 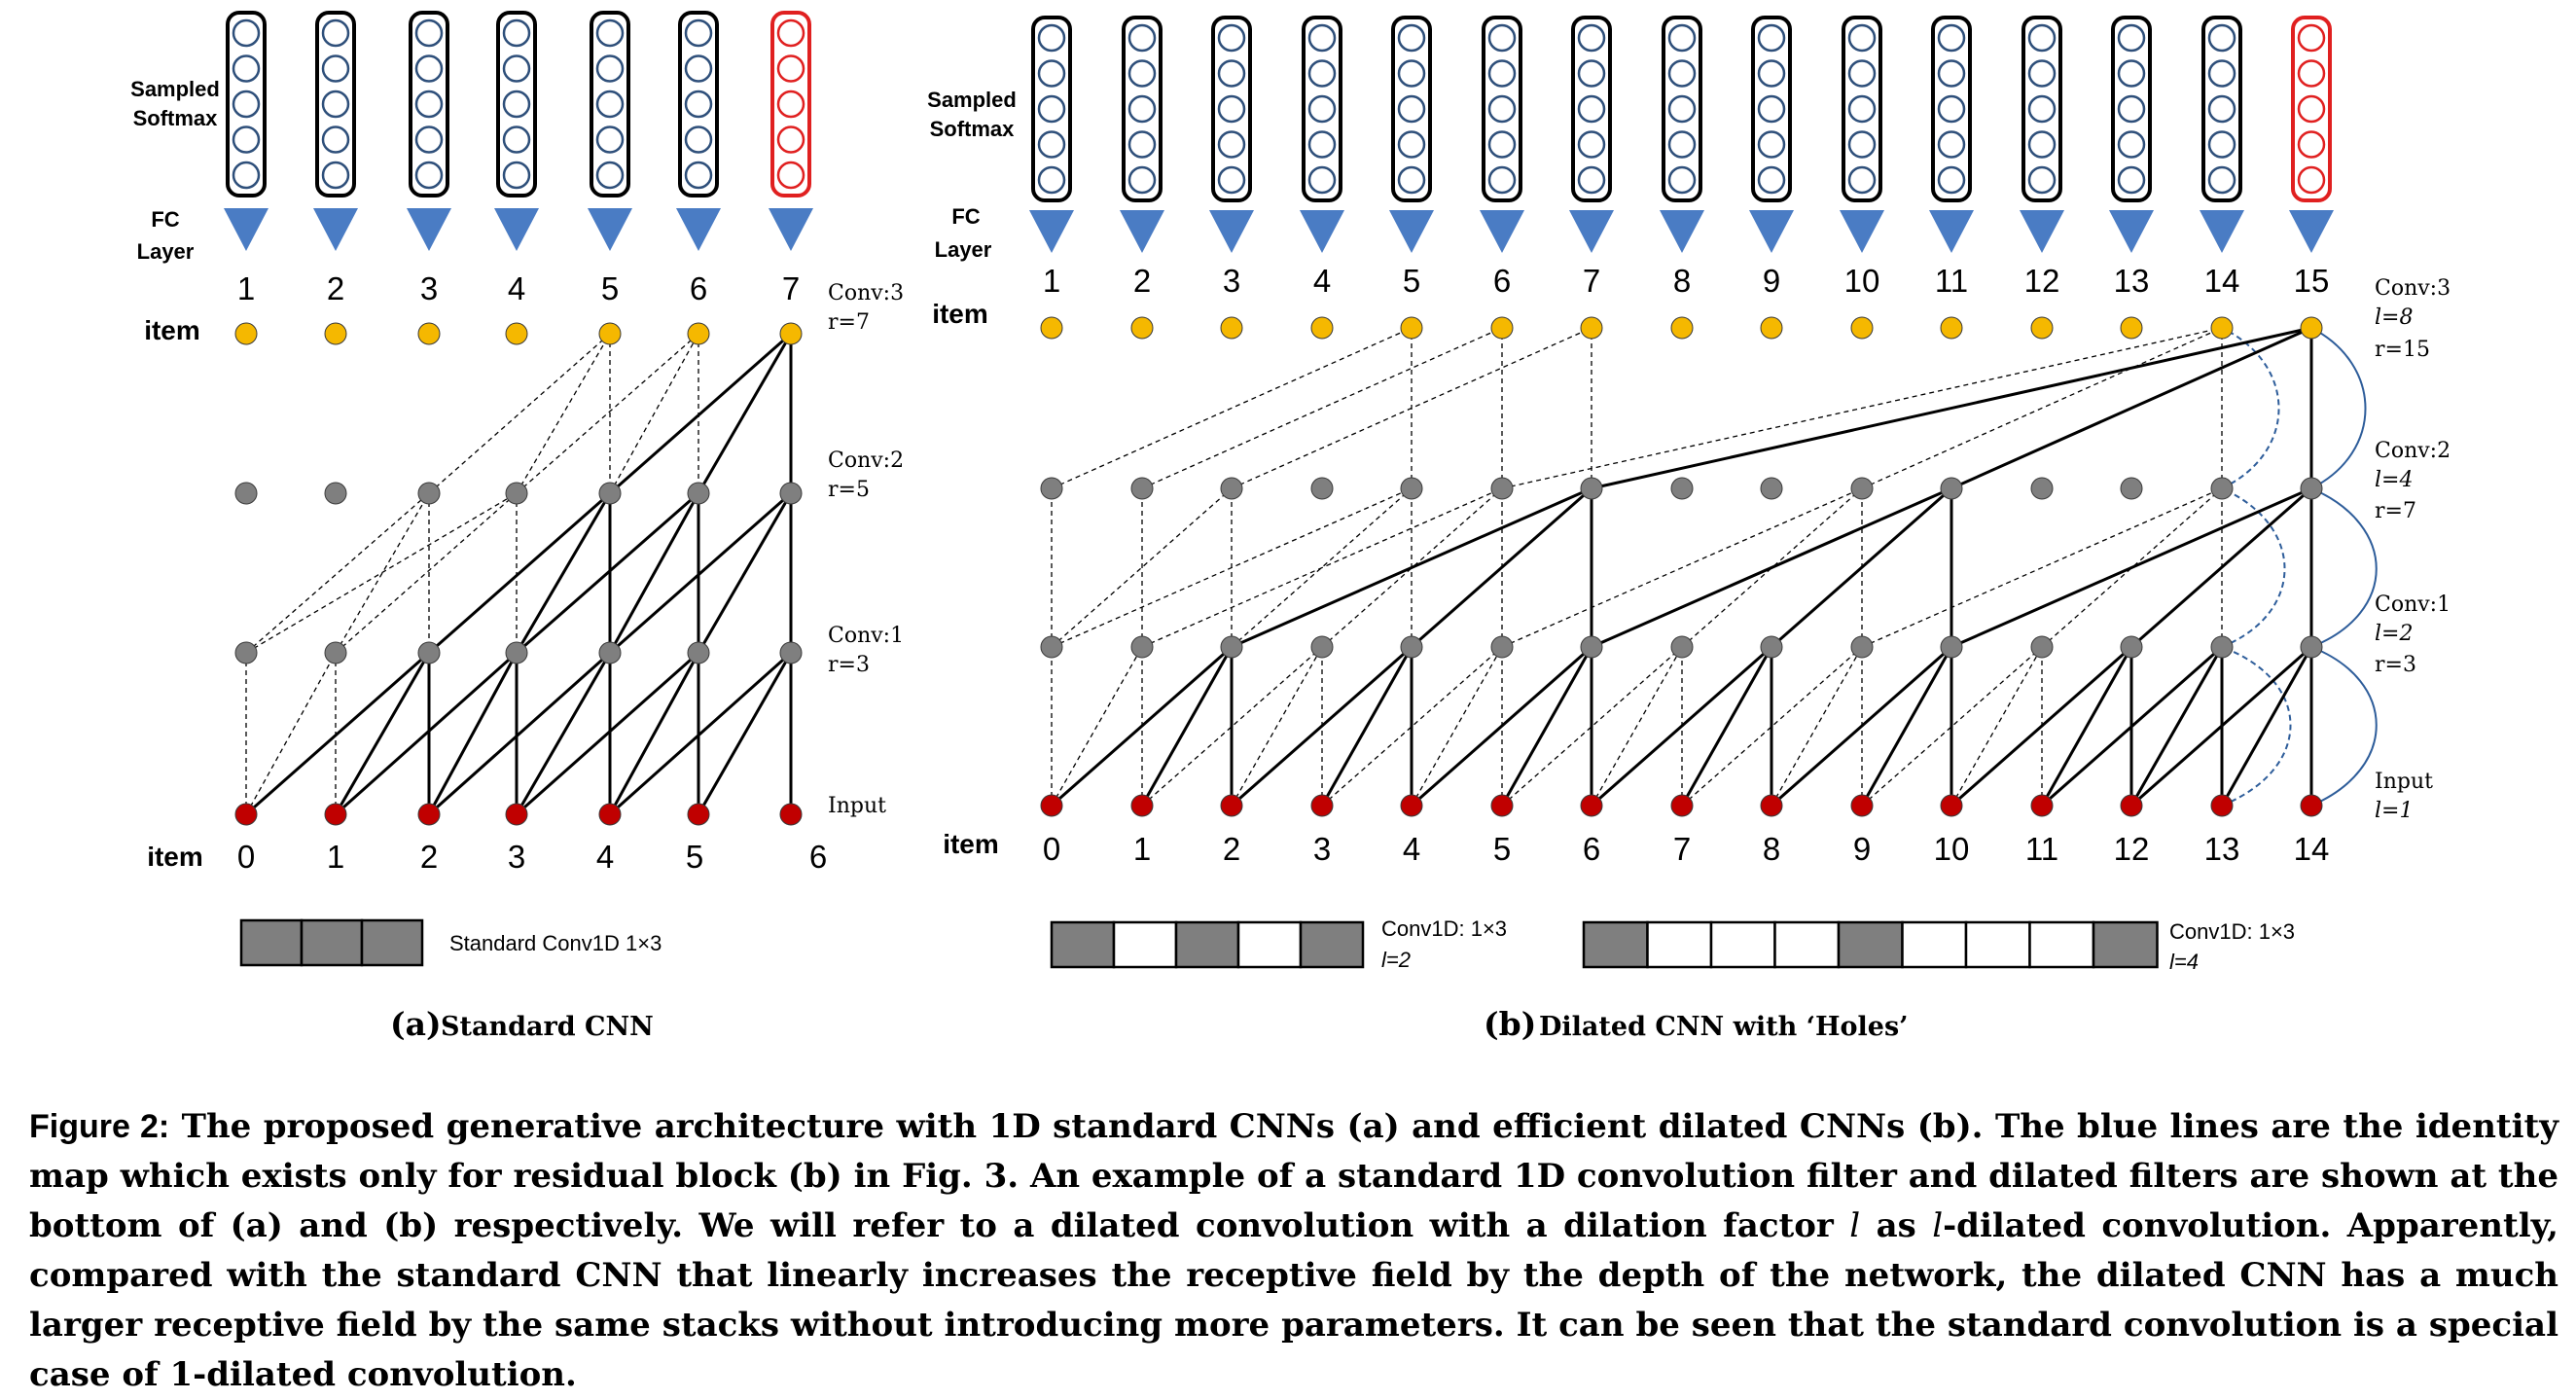 What do you see at coordinates (1444, 928) in the screenshot?
I see `b-filter1-label: Conv1D: 1×3` at bounding box center [1444, 928].